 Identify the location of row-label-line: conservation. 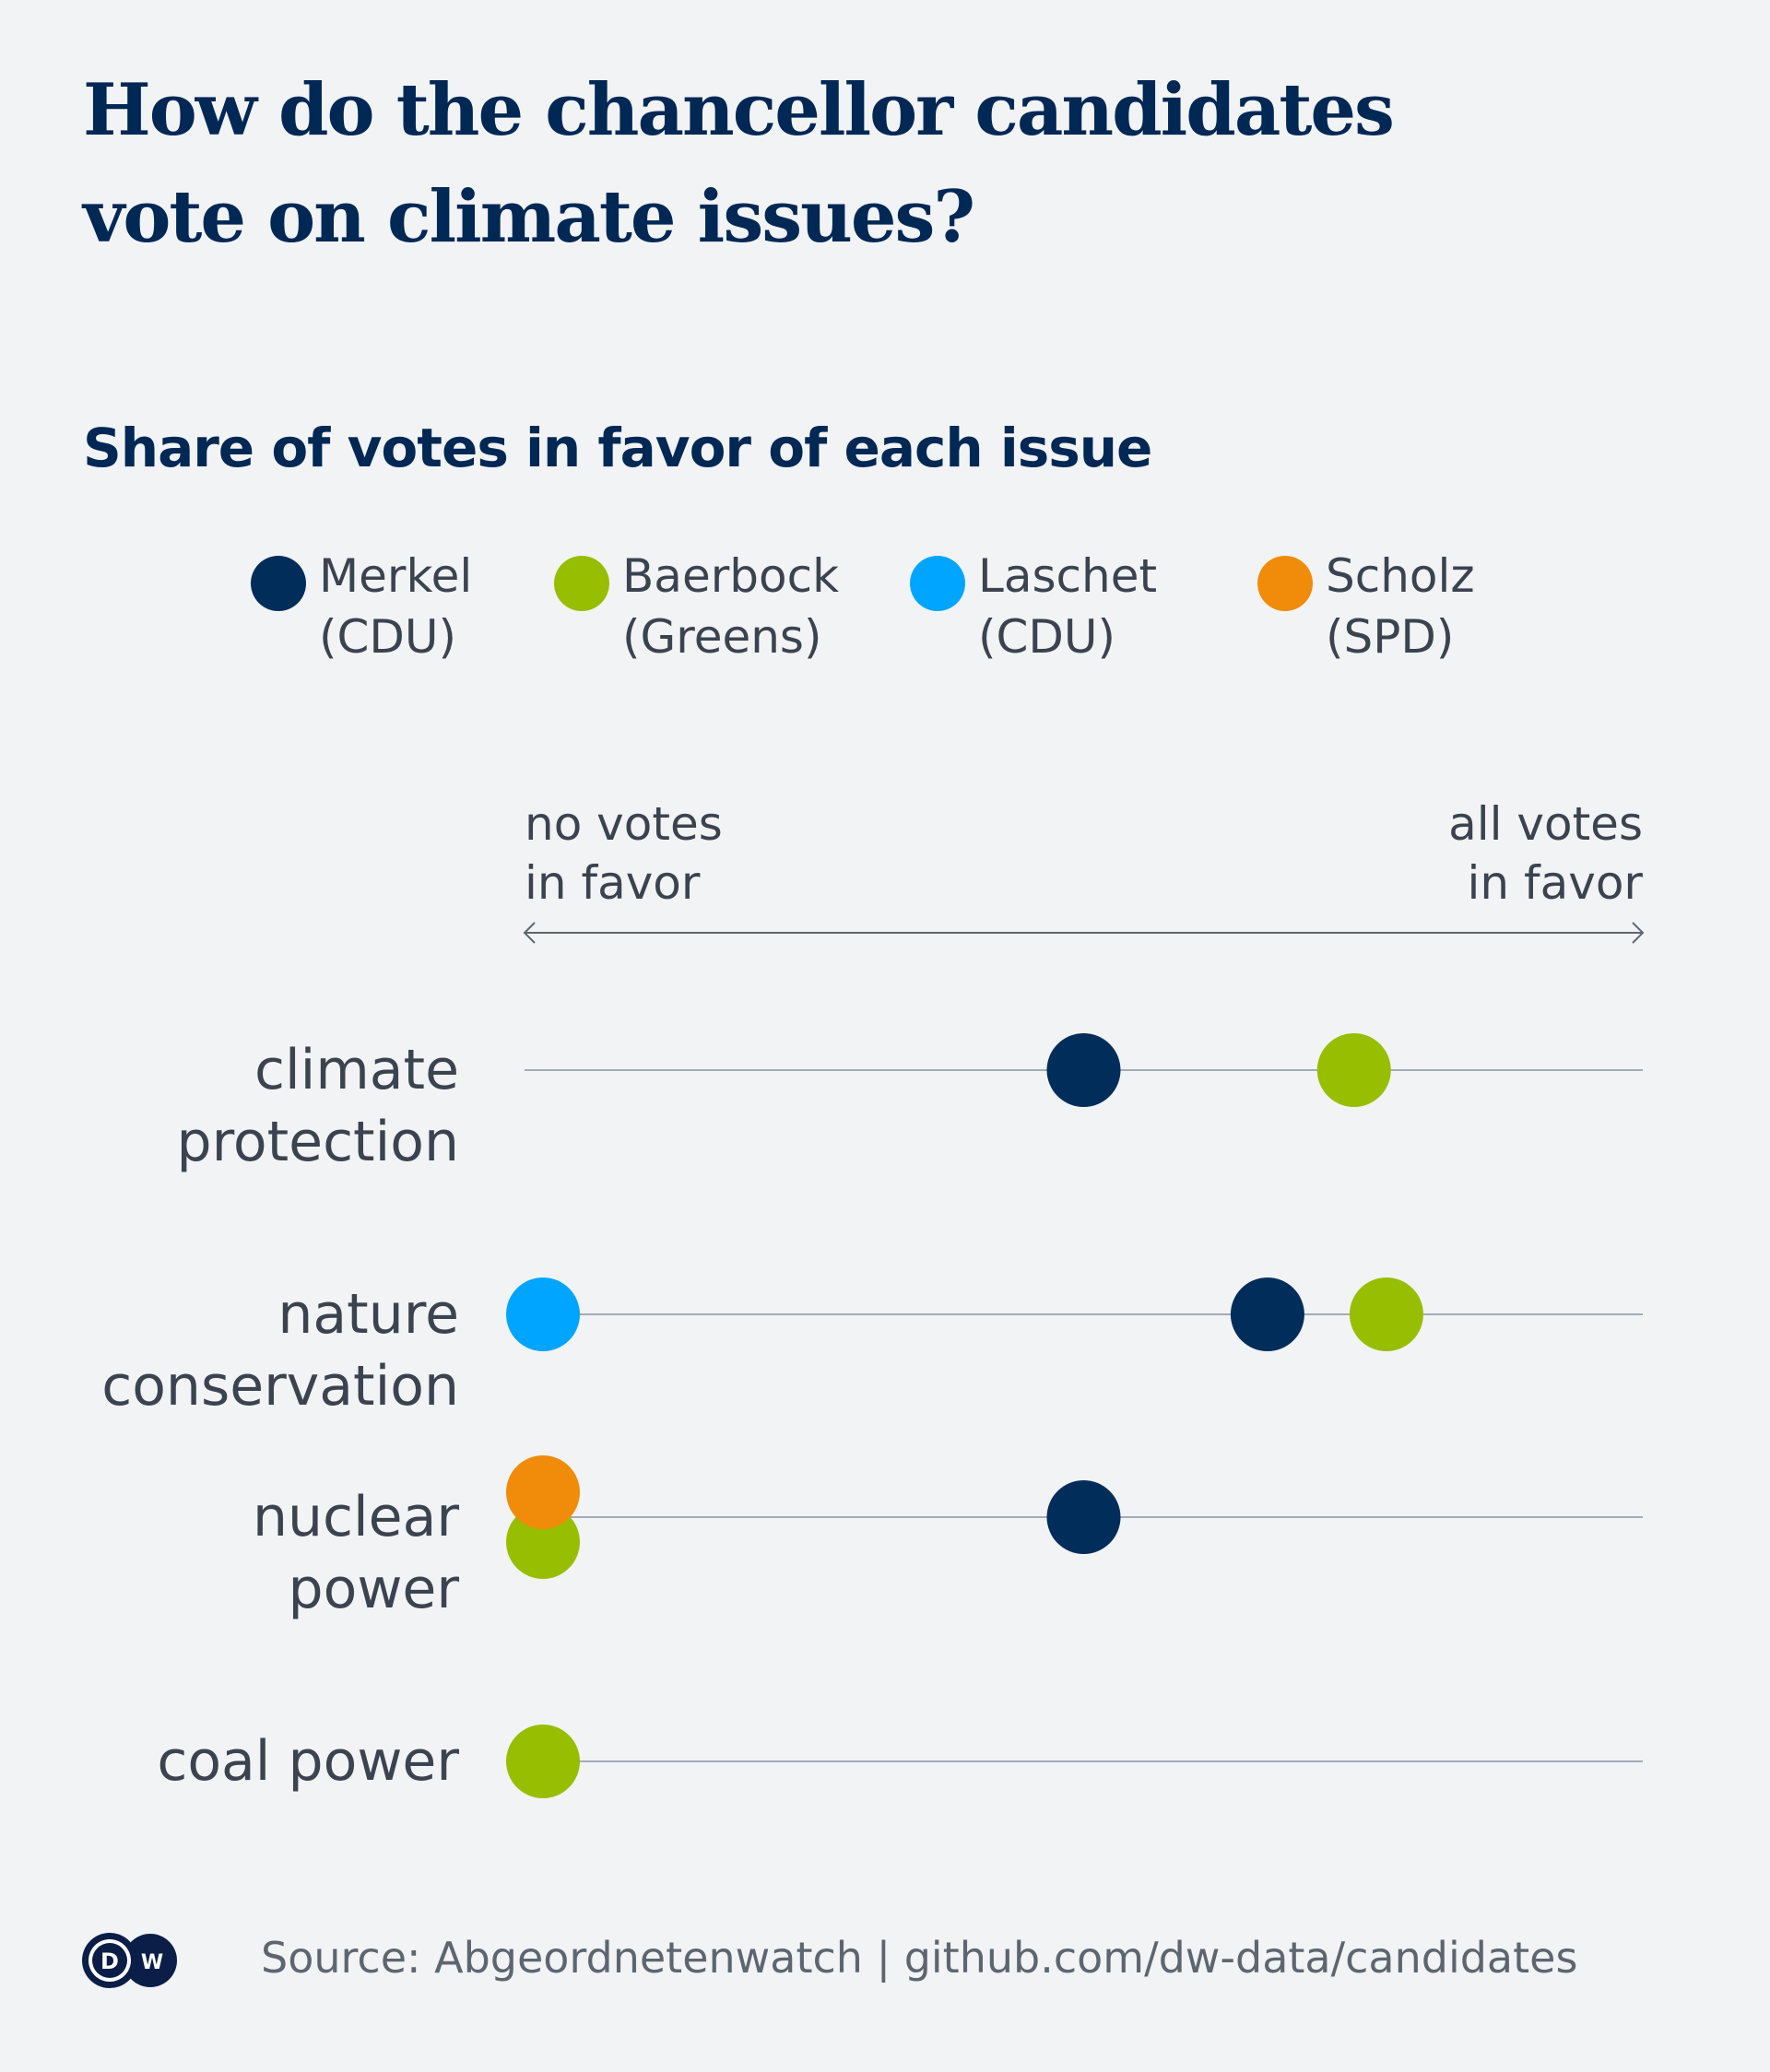
(280, 1387).